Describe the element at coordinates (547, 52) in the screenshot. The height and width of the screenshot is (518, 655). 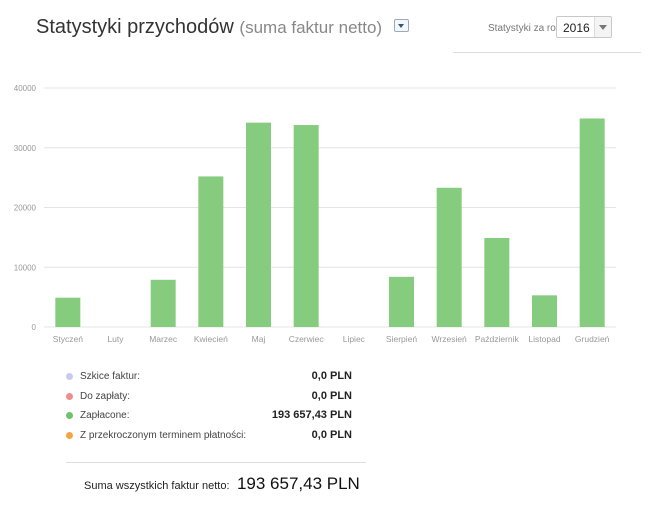
I see `header-divider` at that location.